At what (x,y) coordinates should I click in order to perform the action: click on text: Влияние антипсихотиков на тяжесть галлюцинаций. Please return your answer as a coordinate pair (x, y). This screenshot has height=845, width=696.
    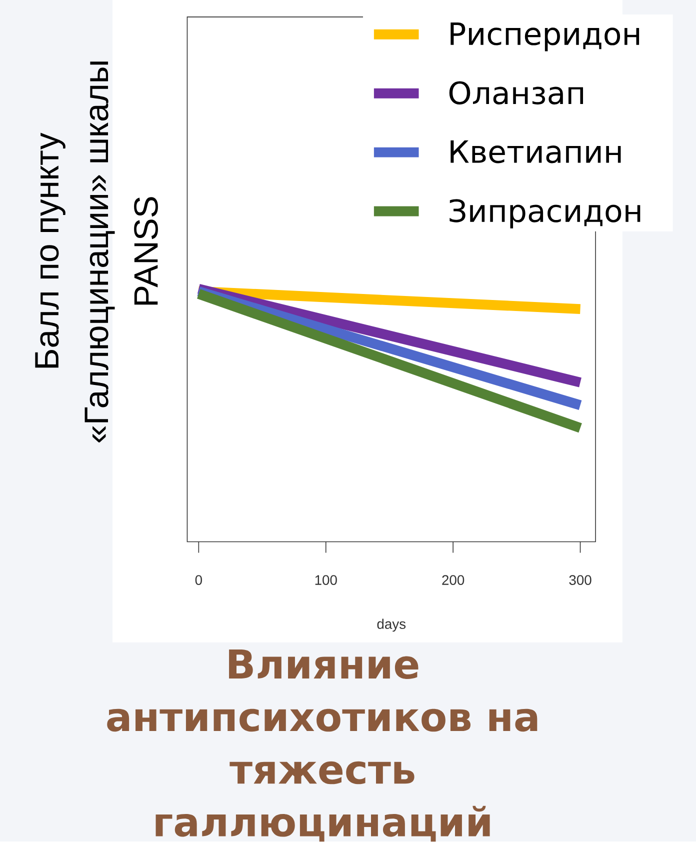
    Looking at the image, I should click on (322, 746).